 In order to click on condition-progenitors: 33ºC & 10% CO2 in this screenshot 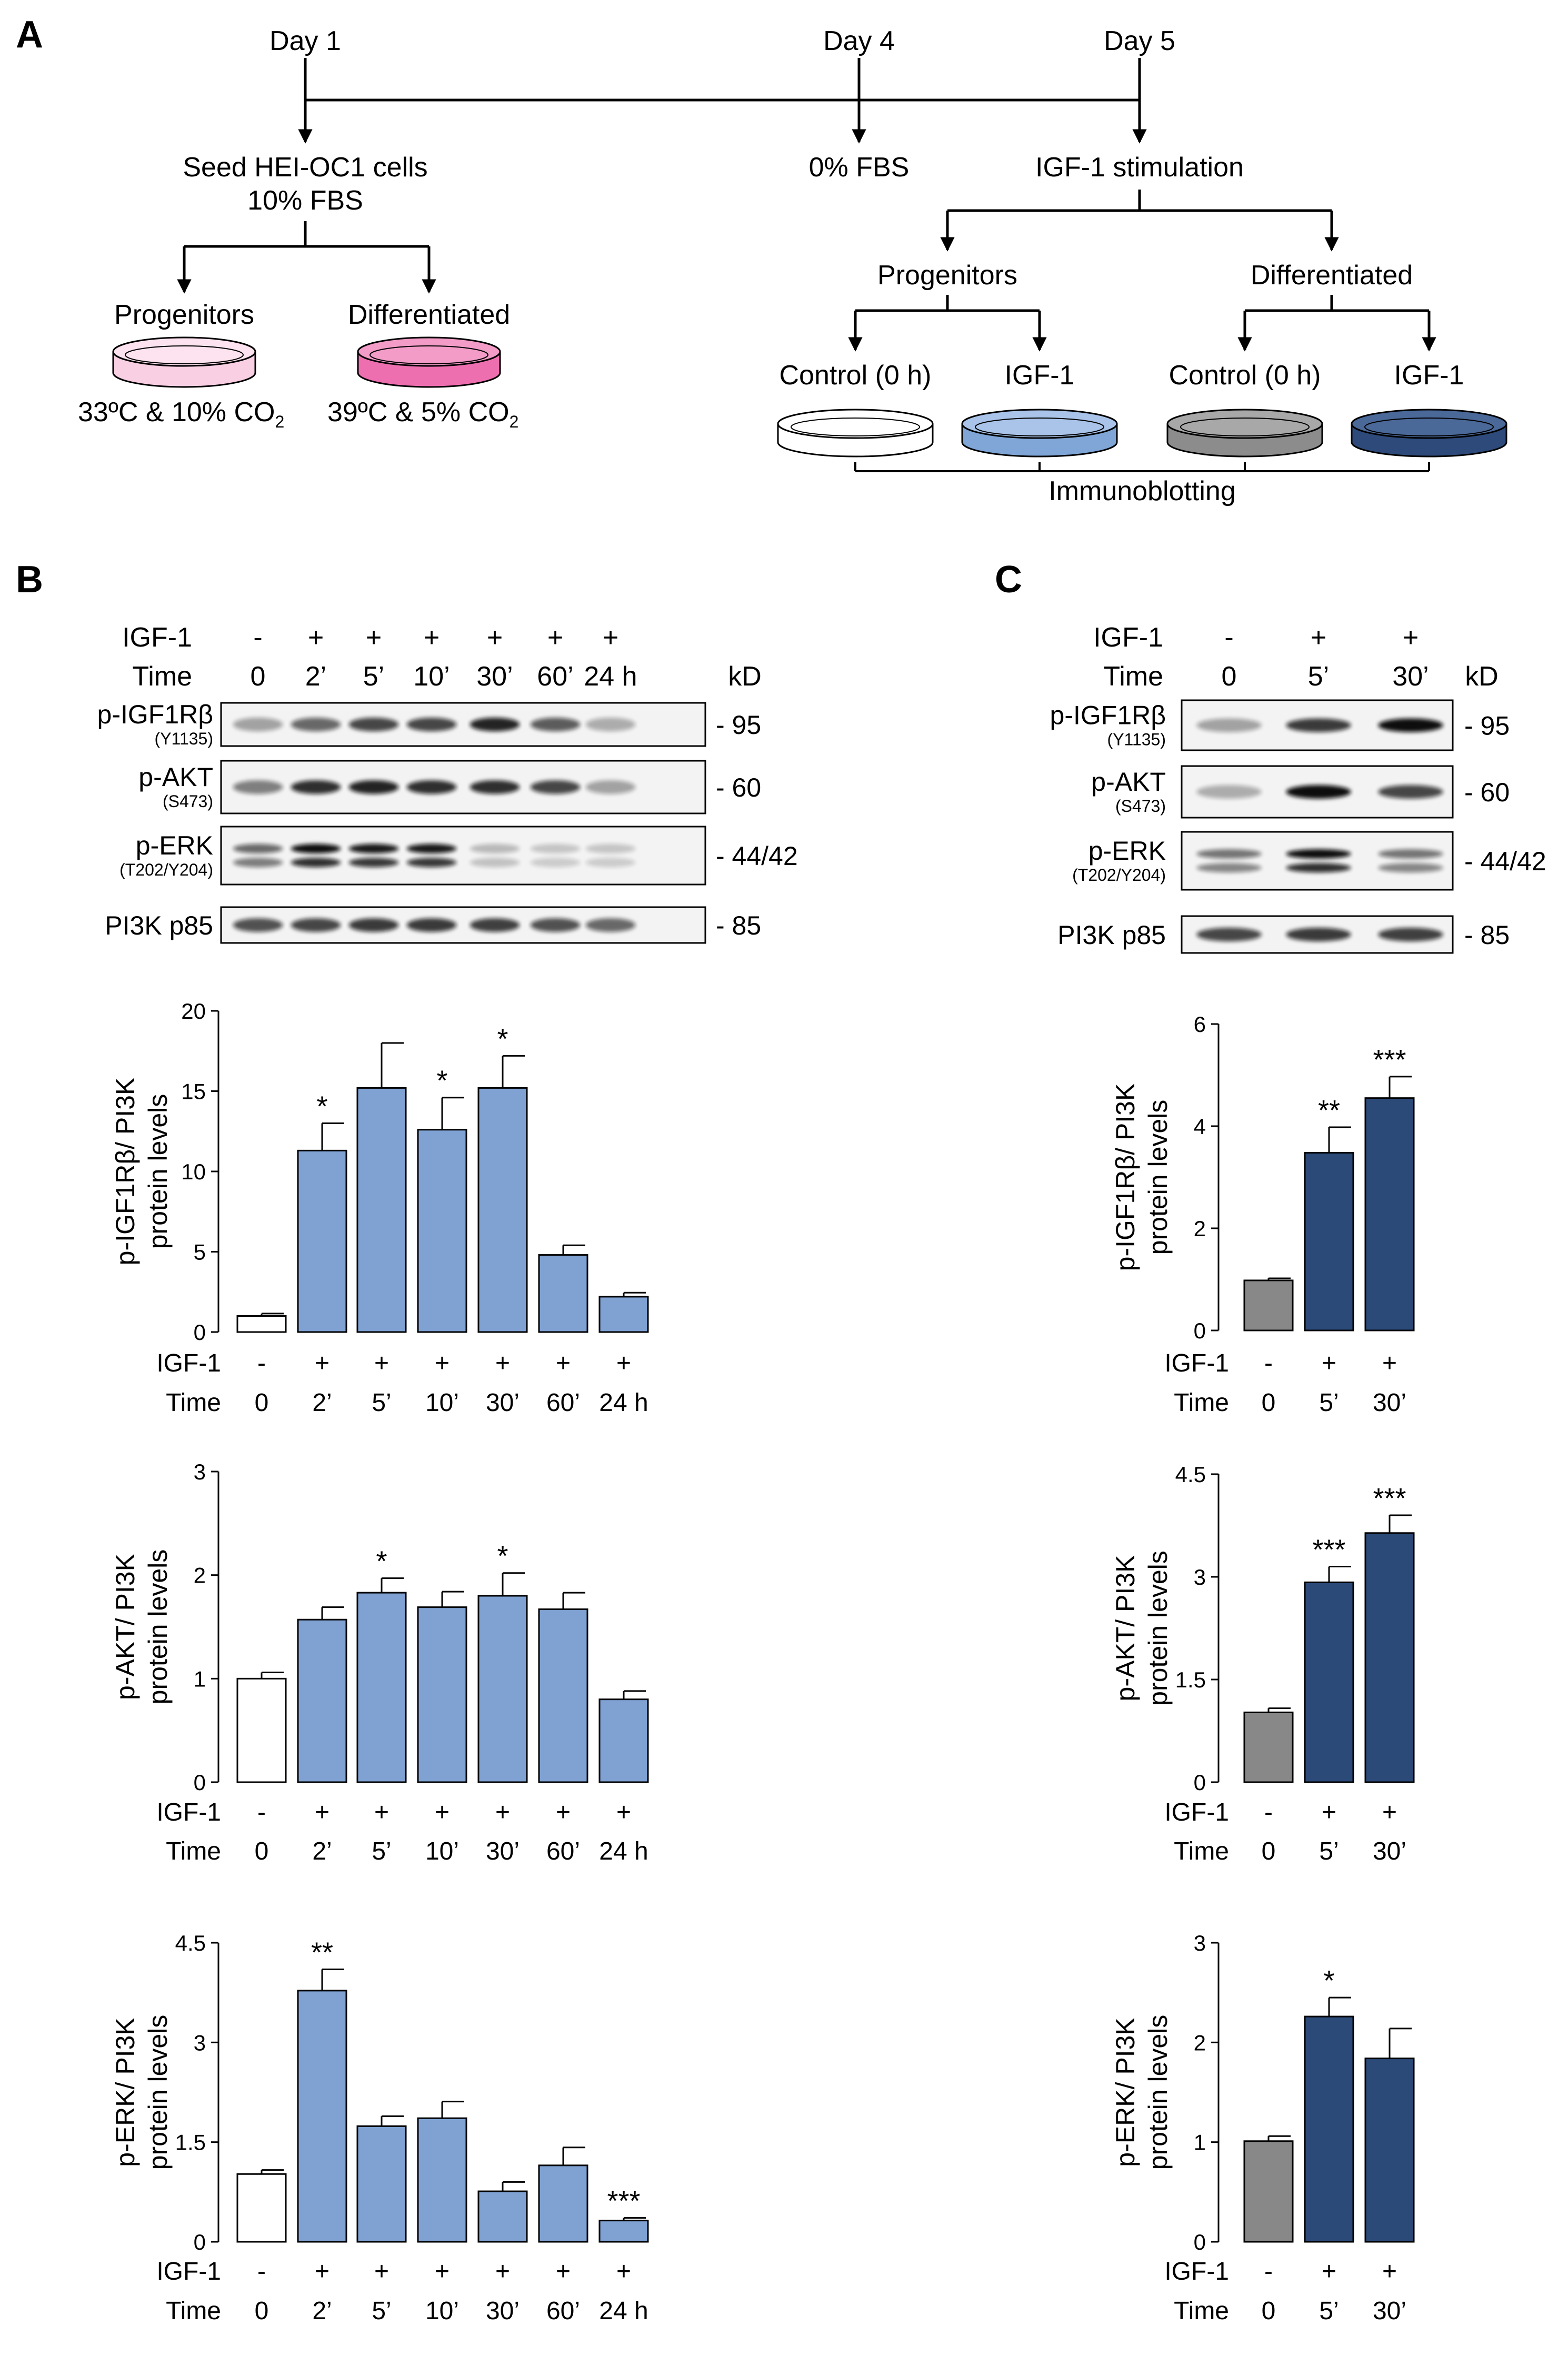, I will do `click(181, 414)`.